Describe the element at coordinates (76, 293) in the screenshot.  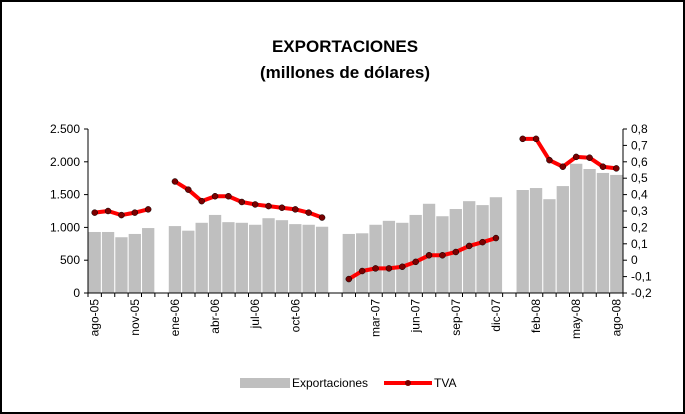
I see `y-tick-label: 0` at that location.